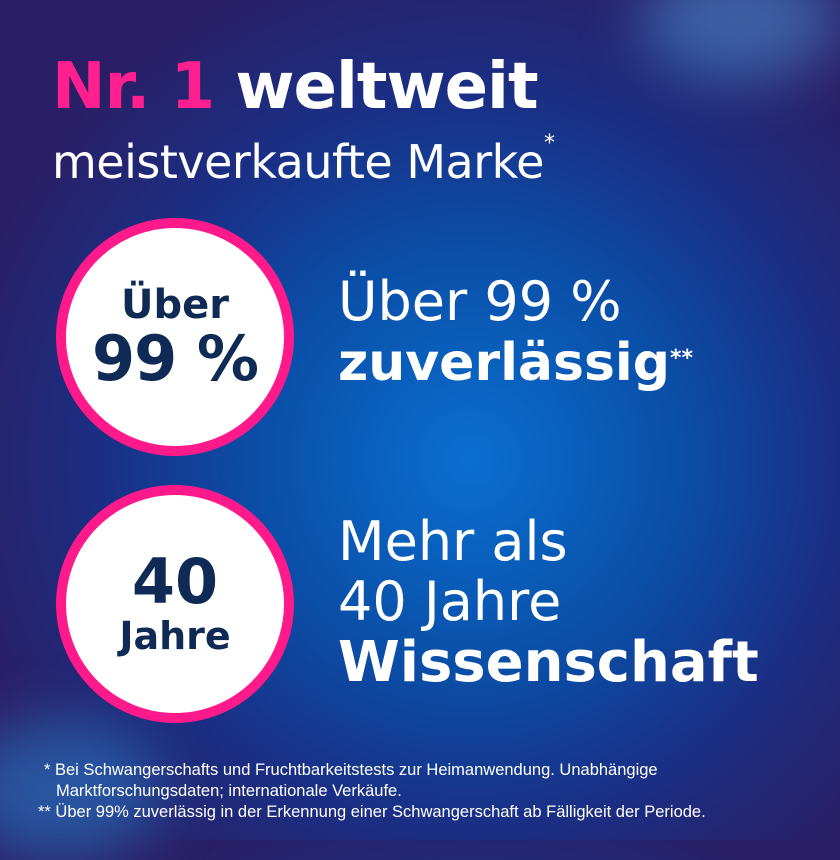 The width and height of the screenshot is (840, 860). Describe the element at coordinates (175, 636) in the screenshot. I see `badge-line2: Jahre` at that location.